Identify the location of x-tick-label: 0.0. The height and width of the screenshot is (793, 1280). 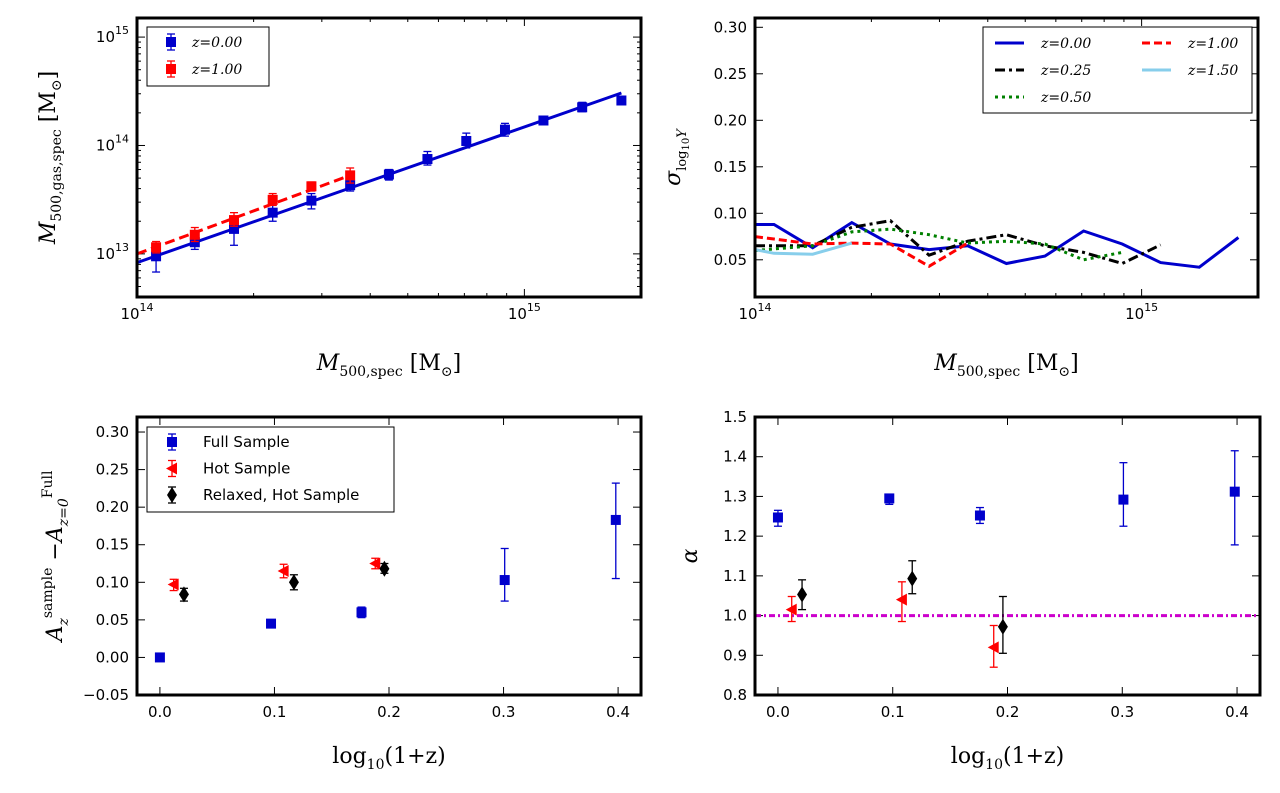
(160, 712).